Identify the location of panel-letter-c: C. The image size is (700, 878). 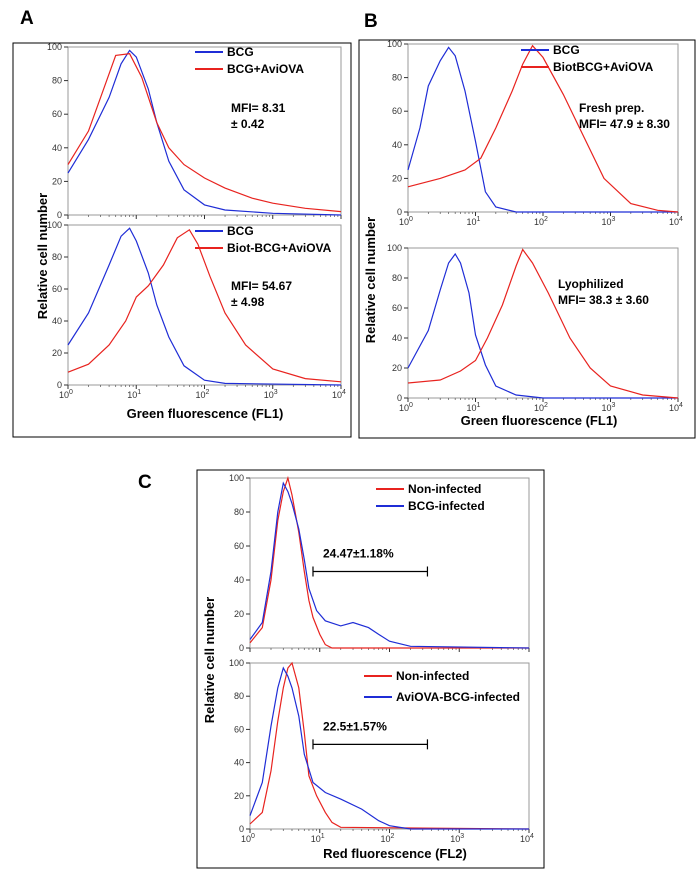
(145, 482).